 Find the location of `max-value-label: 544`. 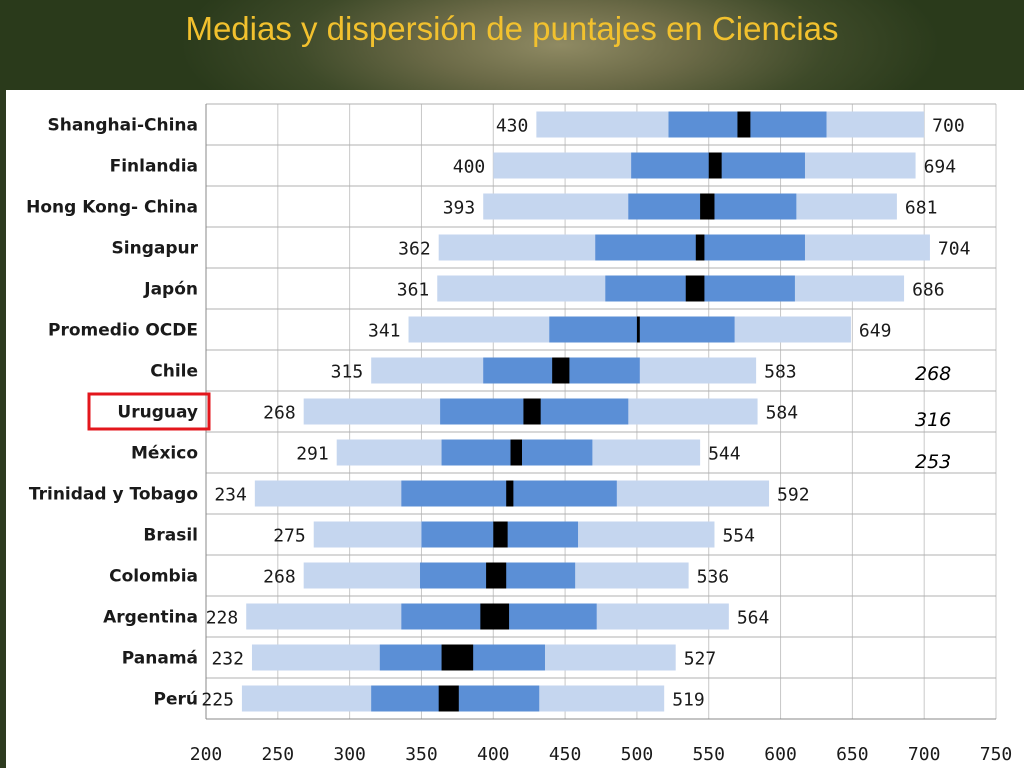

max-value-label: 544 is located at coordinates (724, 454).